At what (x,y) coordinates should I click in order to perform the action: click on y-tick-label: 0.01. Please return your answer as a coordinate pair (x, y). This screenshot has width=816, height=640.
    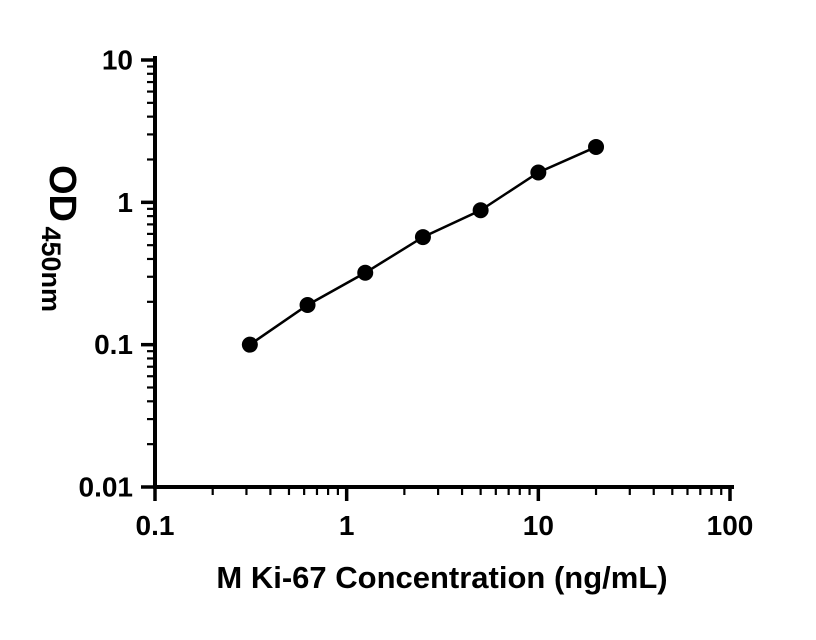
    Looking at the image, I should click on (106, 487).